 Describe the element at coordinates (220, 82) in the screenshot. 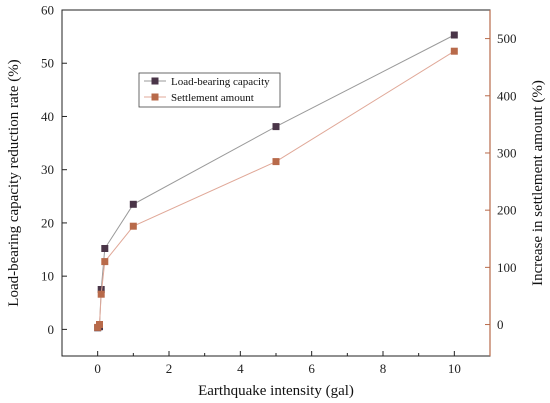

I see `legend-label: Load-bearing capacity` at that location.